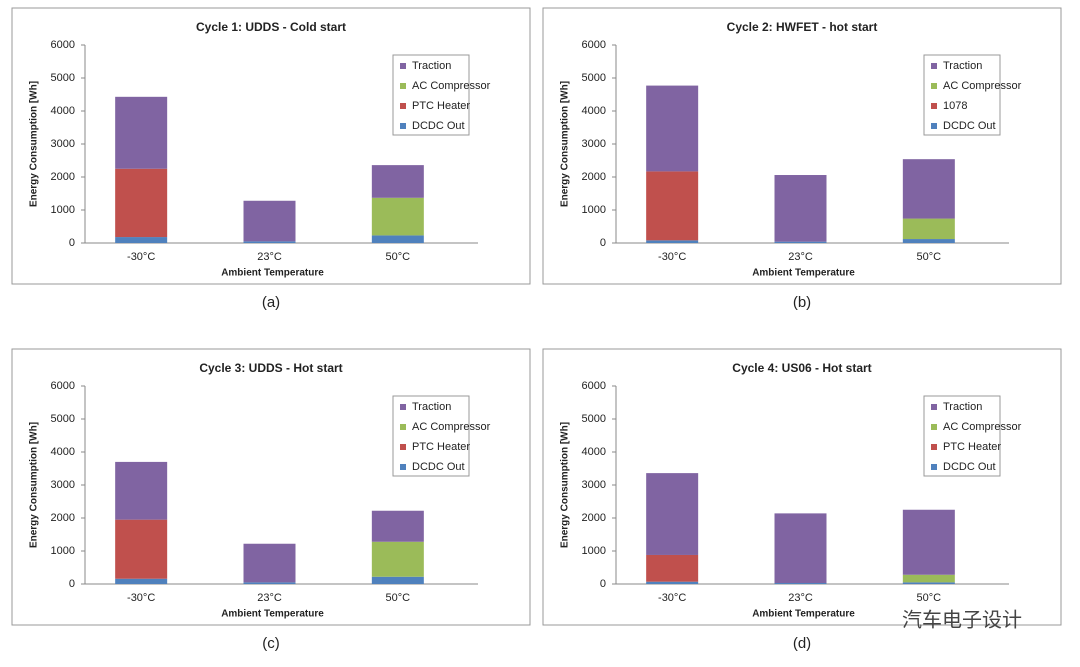 The height and width of the screenshot is (667, 1080). What do you see at coordinates (802, 302) in the screenshot?
I see `caption: (b)` at bounding box center [802, 302].